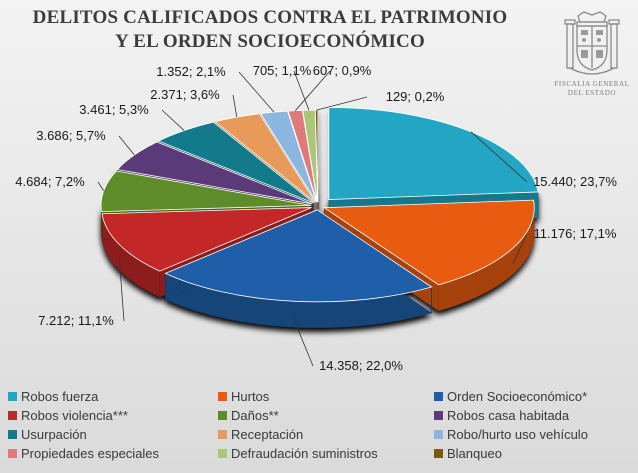 Image resolution: width=638 pixels, height=473 pixels. I want to click on legend-item: Daños**, so click(326, 415).